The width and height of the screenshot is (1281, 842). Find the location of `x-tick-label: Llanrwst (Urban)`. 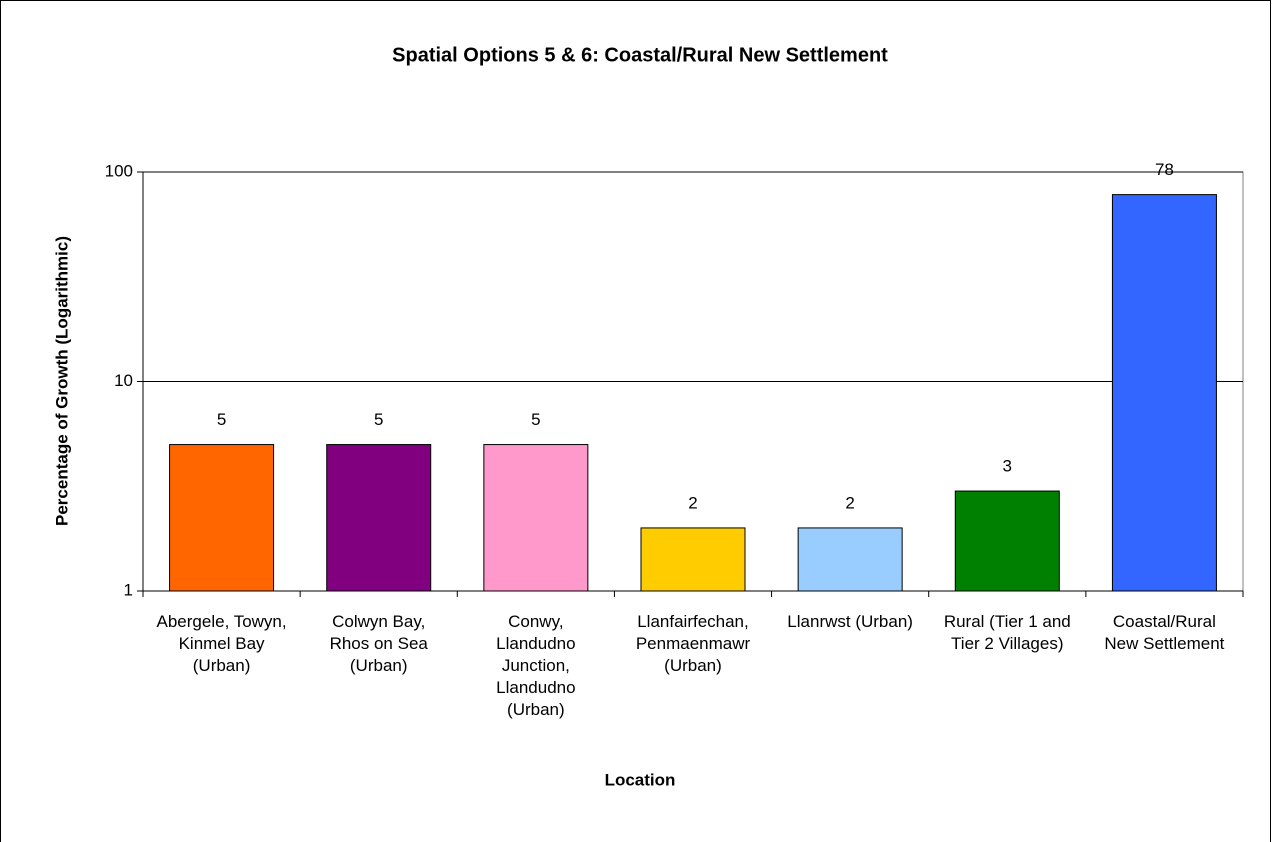

x-tick-label: Llanrwst (Urban) is located at coordinates (850, 621).